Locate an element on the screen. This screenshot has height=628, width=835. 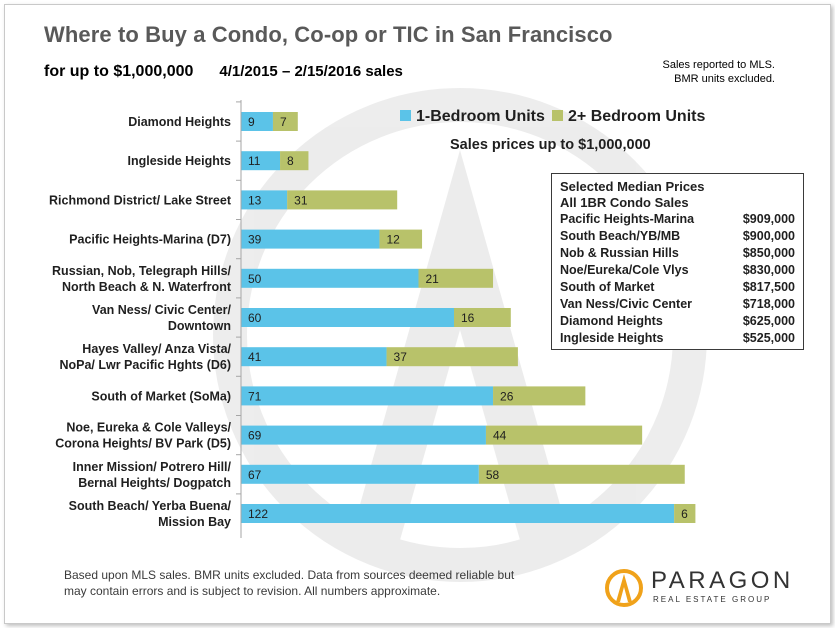
label-1br-2: 13 is located at coordinates (255, 200).